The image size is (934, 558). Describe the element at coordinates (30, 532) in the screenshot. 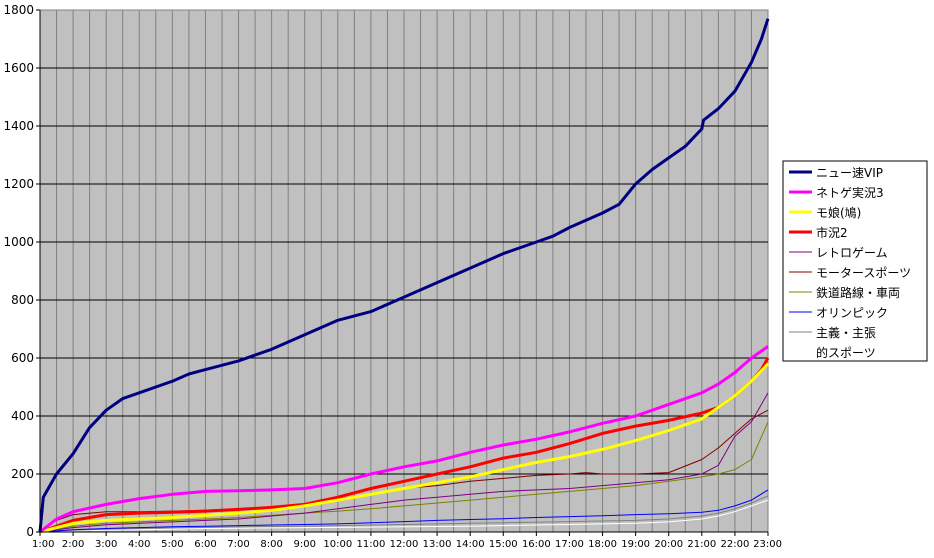

I see `y-tick-label: 0` at that location.